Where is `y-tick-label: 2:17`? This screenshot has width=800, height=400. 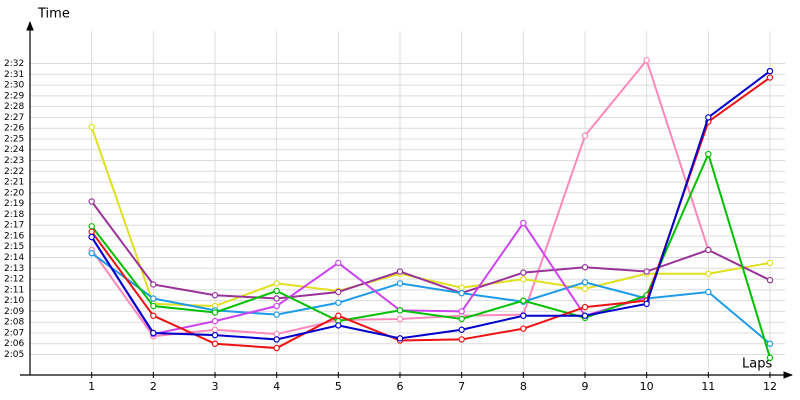 y-tick-label: 2:17 is located at coordinates (14, 226).